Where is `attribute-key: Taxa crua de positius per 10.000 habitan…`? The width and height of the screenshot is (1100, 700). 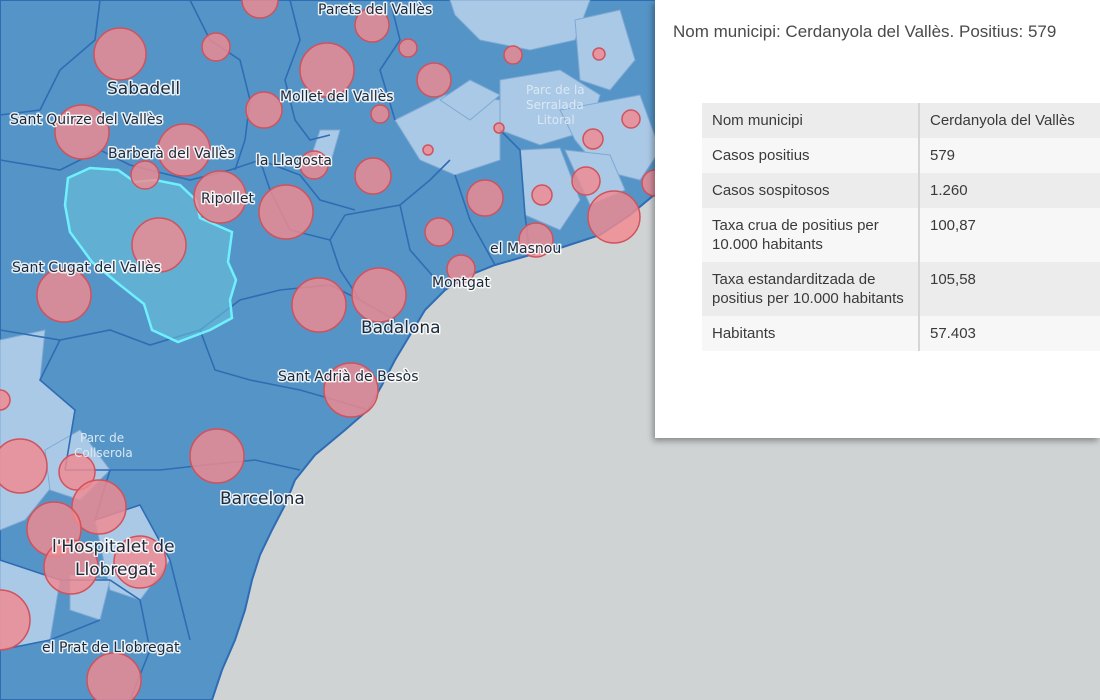 attribute-key: Taxa crua de positius per 10.000 habitan… is located at coordinates (811, 235).